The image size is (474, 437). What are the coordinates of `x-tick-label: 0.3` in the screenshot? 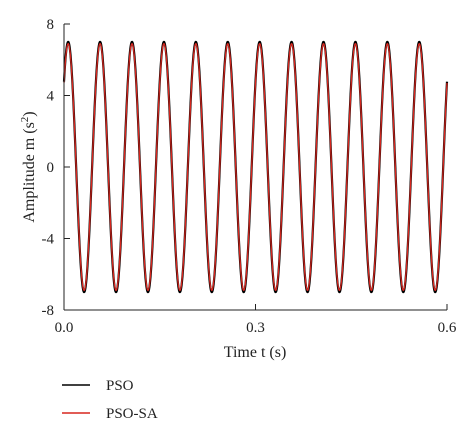 It's located at (255, 328).